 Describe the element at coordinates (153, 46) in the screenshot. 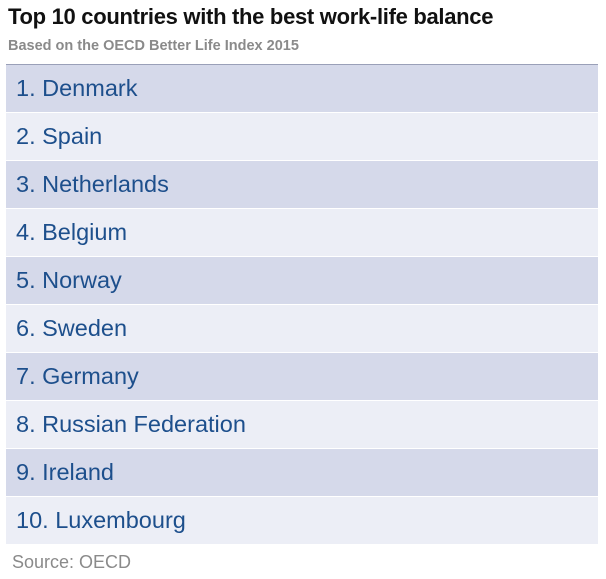

I see `subtitle: Based on the OECD Better Life Index 2015` at that location.